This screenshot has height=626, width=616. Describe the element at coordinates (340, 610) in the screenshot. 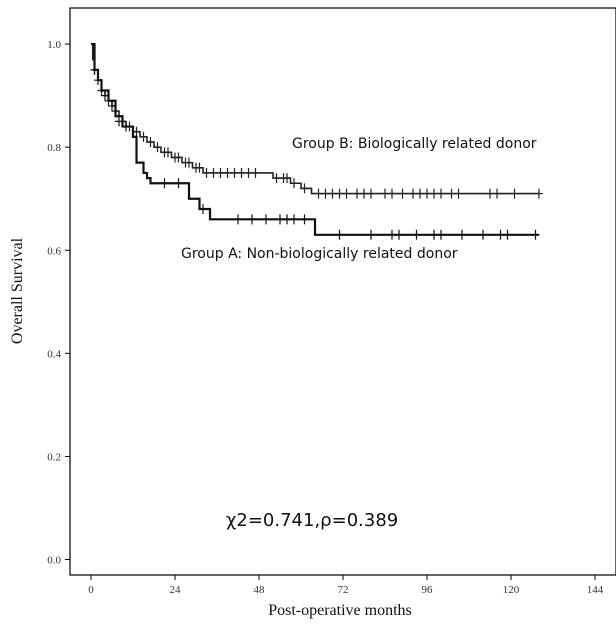

I see `x-axis-title: Post-operative months` at that location.